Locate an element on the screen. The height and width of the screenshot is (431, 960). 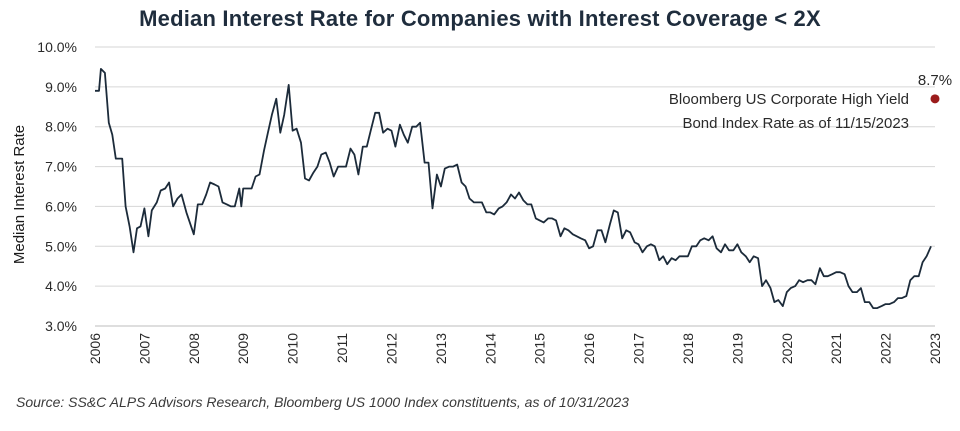
x-tick-label: 2021 is located at coordinates (836, 348).